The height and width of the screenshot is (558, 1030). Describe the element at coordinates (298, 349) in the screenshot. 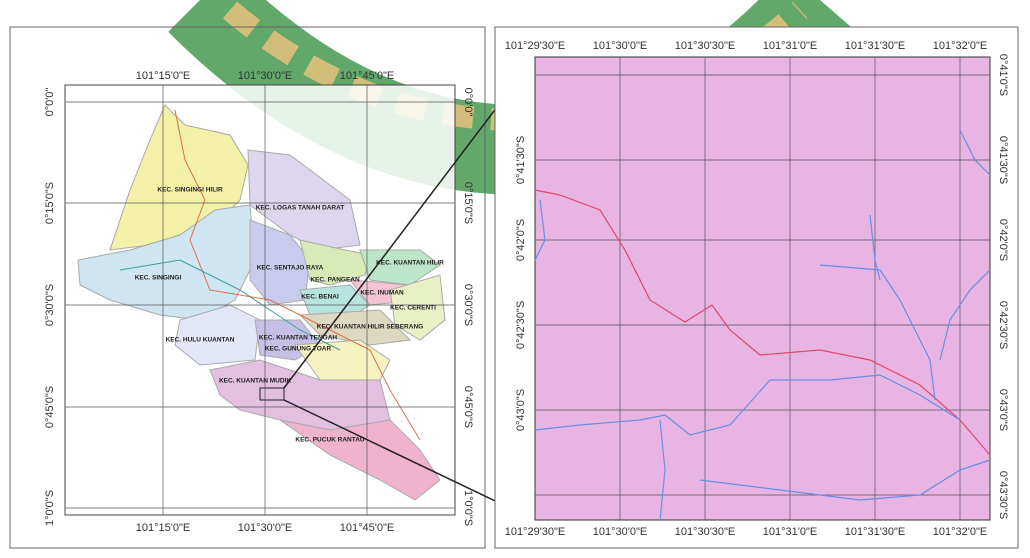

I see `district-label: KEC. GUNUNG TOAR` at that location.